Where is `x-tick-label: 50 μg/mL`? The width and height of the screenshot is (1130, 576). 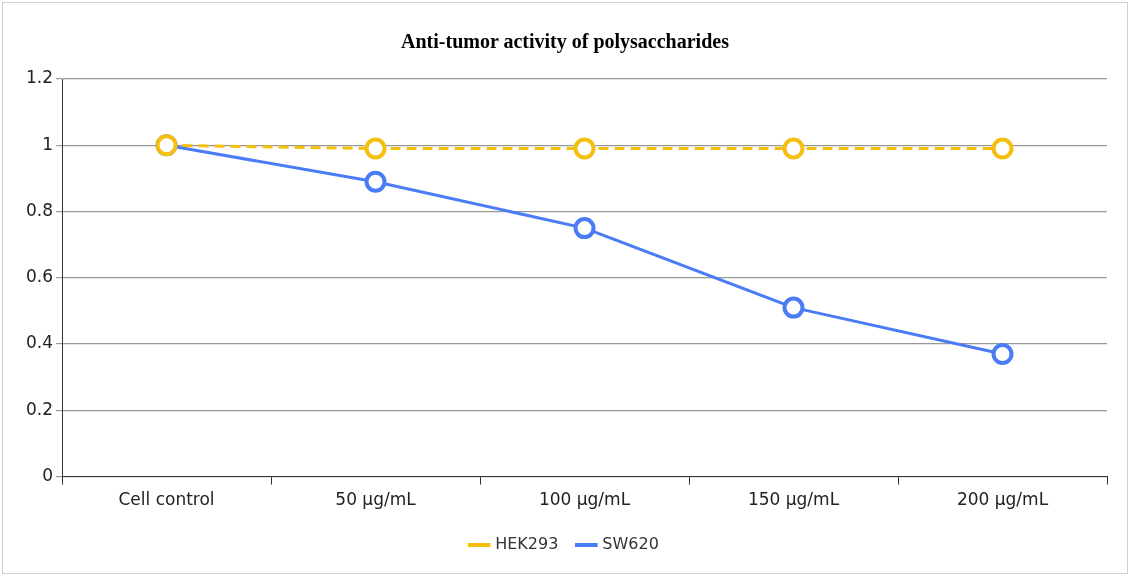
x-tick-label: 50 μg/mL is located at coordinates (376, 499).